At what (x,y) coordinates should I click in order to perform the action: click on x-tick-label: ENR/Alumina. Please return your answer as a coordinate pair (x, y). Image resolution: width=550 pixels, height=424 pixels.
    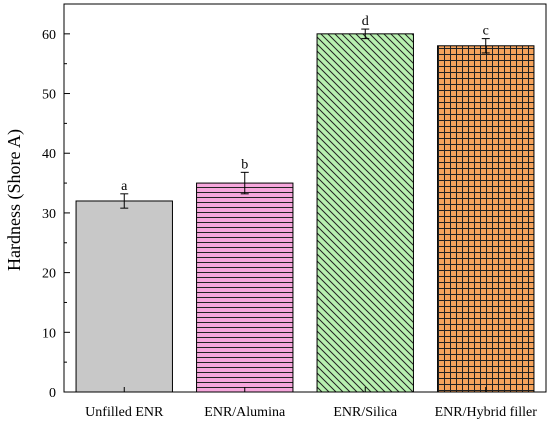
    Looking at the image, I should click on (245, 412).